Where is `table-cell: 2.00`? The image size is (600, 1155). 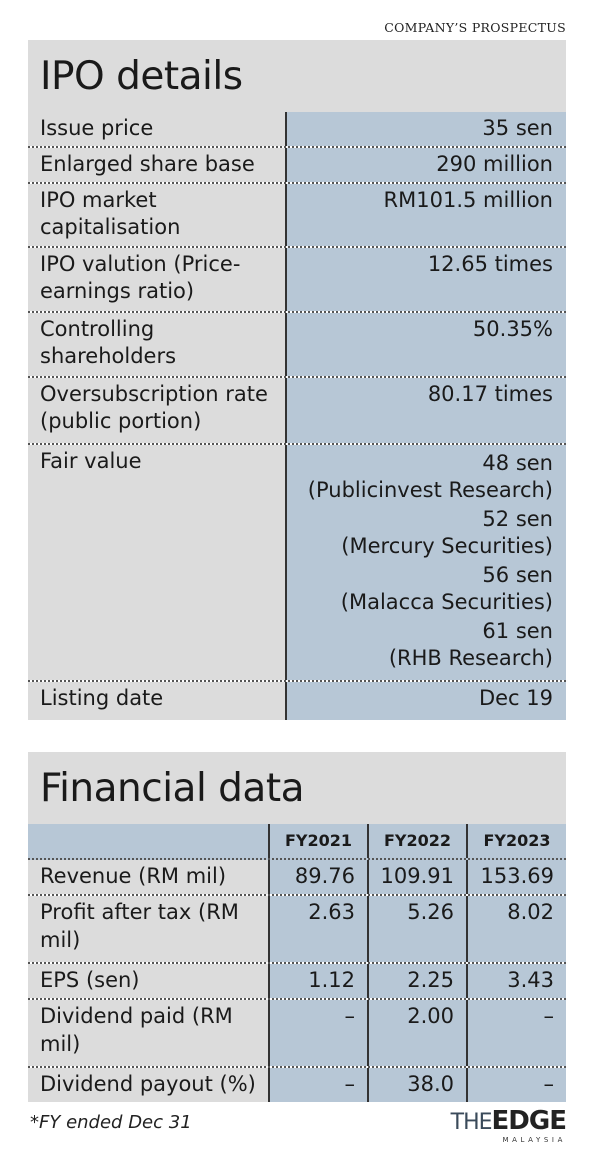
table-cell: 2.00 is located at coordinates (416, 1033).